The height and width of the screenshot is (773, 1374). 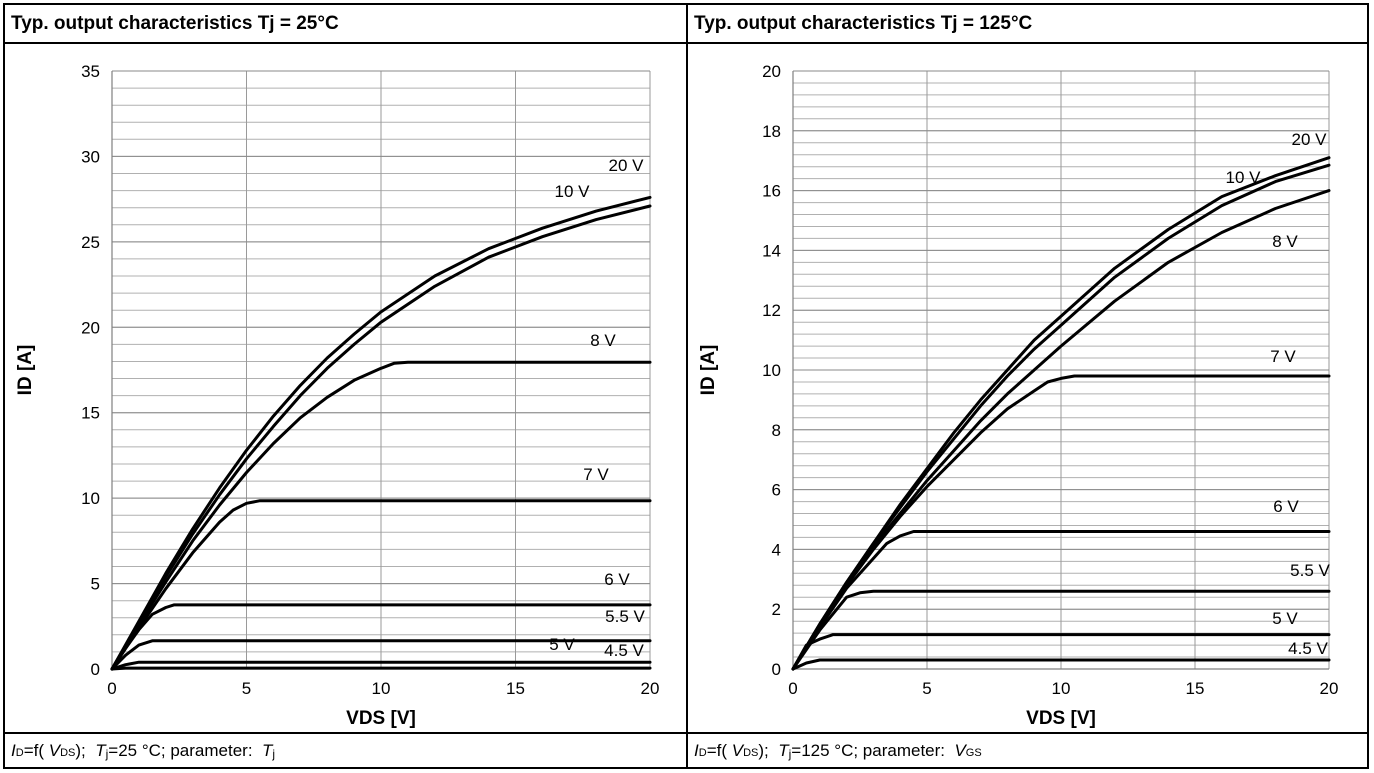 I want to click on y-tick-label: 8, so click(x=776, y=430).